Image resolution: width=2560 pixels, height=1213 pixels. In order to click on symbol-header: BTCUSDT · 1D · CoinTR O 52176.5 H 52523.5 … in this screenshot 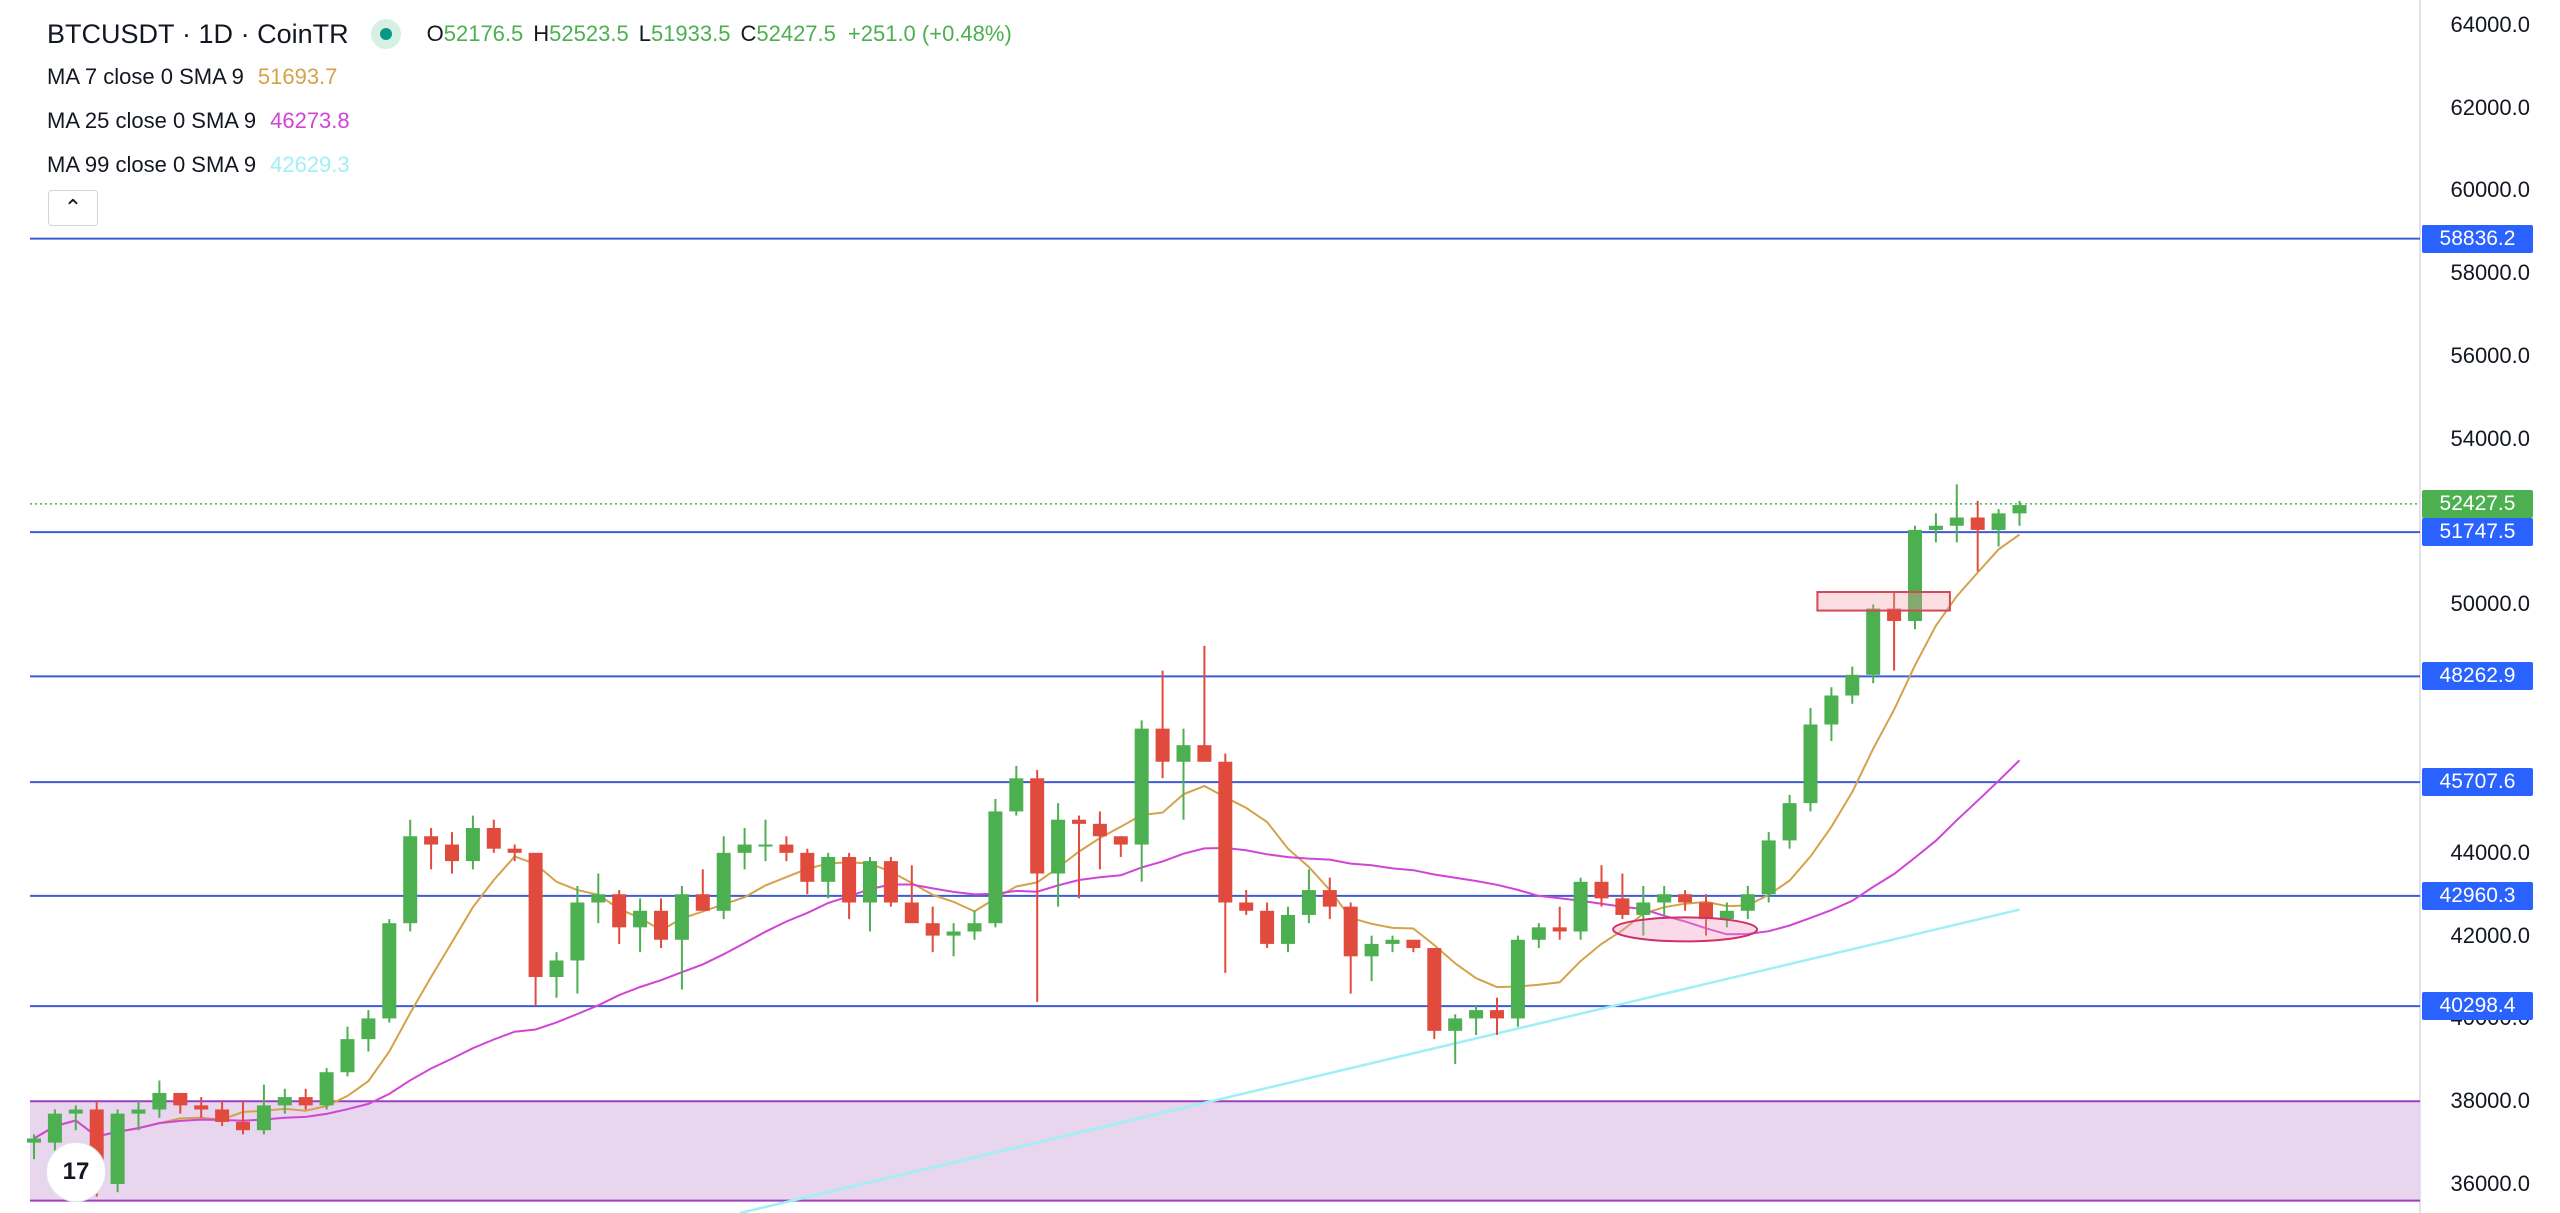, I will do `click(529, 34)`.